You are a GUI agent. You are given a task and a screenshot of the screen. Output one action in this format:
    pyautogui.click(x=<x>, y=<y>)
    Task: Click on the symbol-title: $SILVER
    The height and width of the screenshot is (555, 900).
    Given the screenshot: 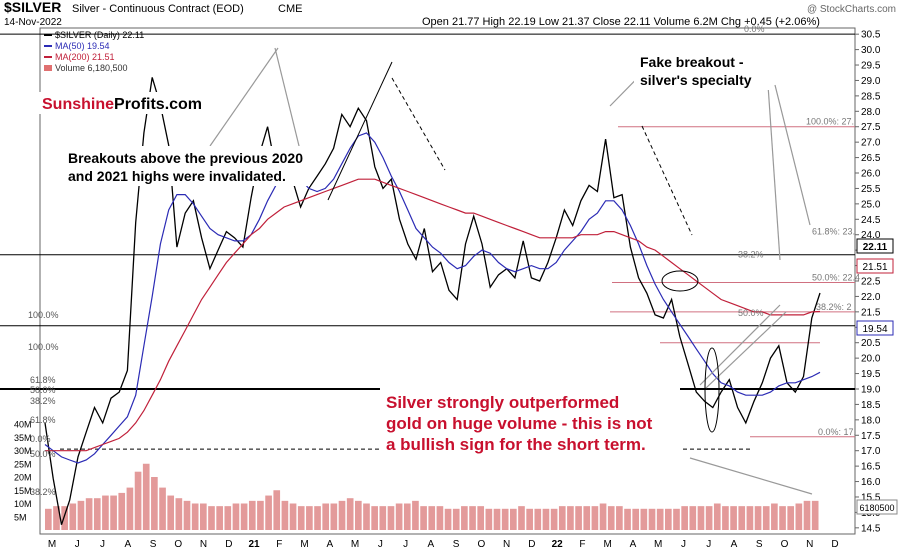 What is the action you would take?
    pyautogui.click(x=32, y=7)
    